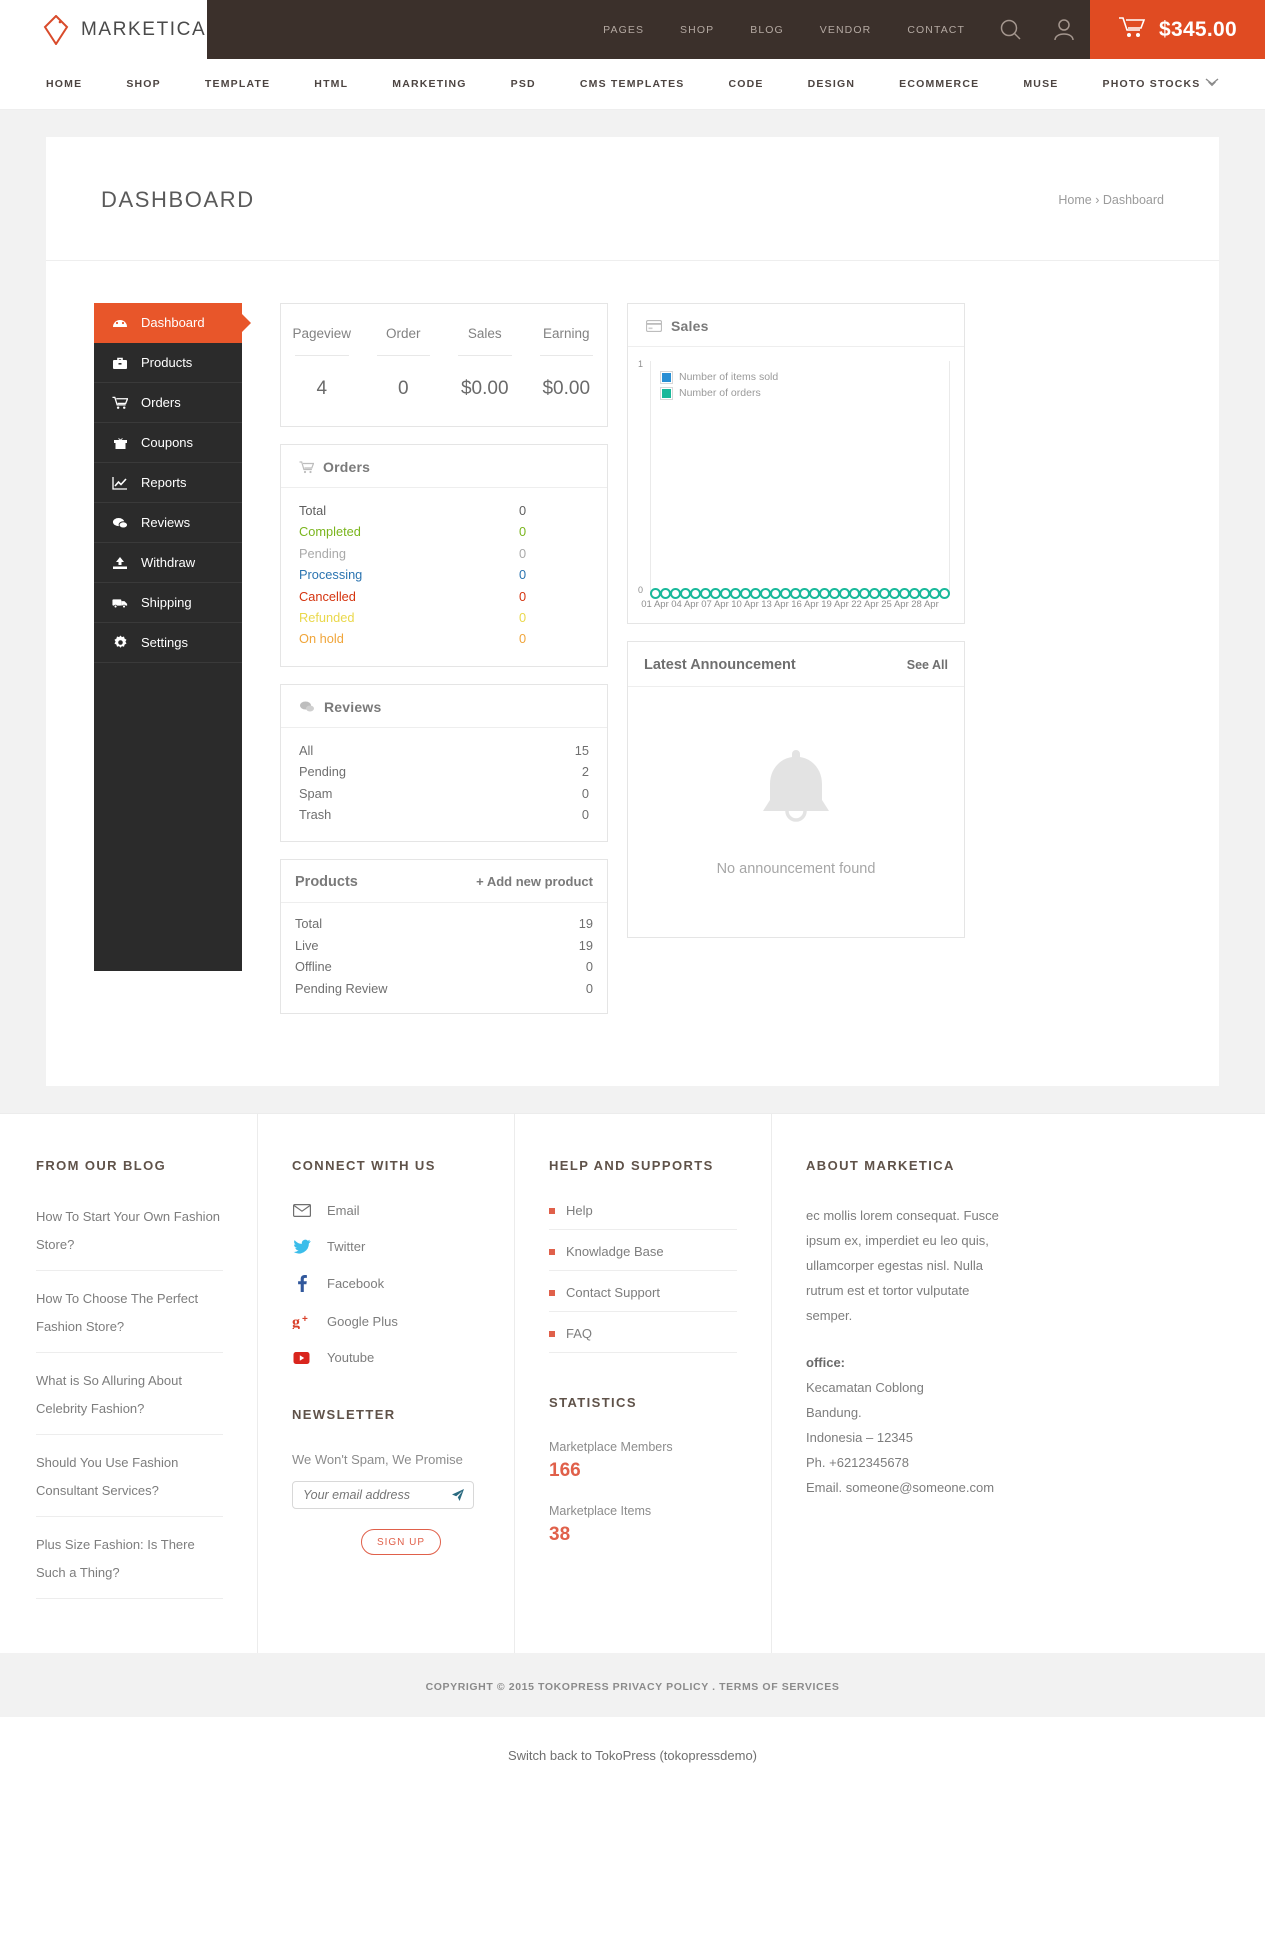  Describe the element at coordinates (129, 1237) in the screenshot. I see `blog-link: How To Start Your Own Fashion Store?` at that location.